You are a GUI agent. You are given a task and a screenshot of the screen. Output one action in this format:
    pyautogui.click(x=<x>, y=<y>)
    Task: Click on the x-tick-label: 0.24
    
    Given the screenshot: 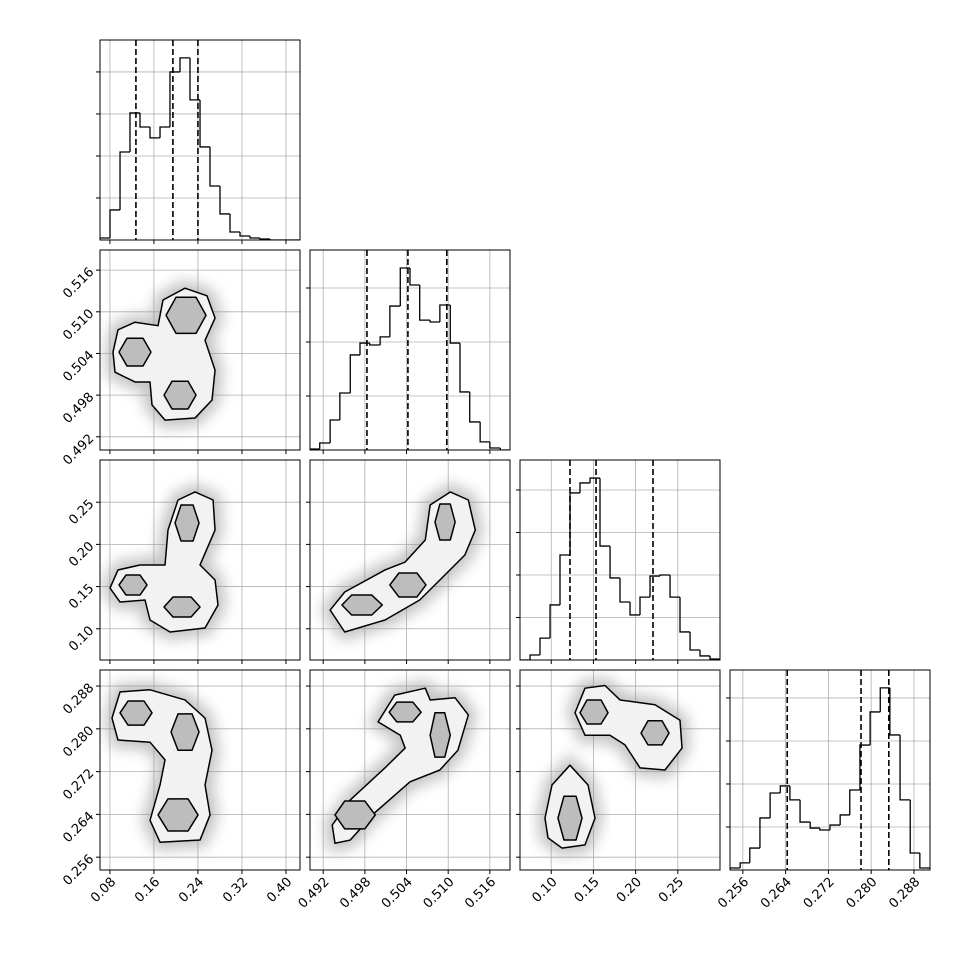 What is the action you would take?
    pyautogui.click(x=191, y=890)
    